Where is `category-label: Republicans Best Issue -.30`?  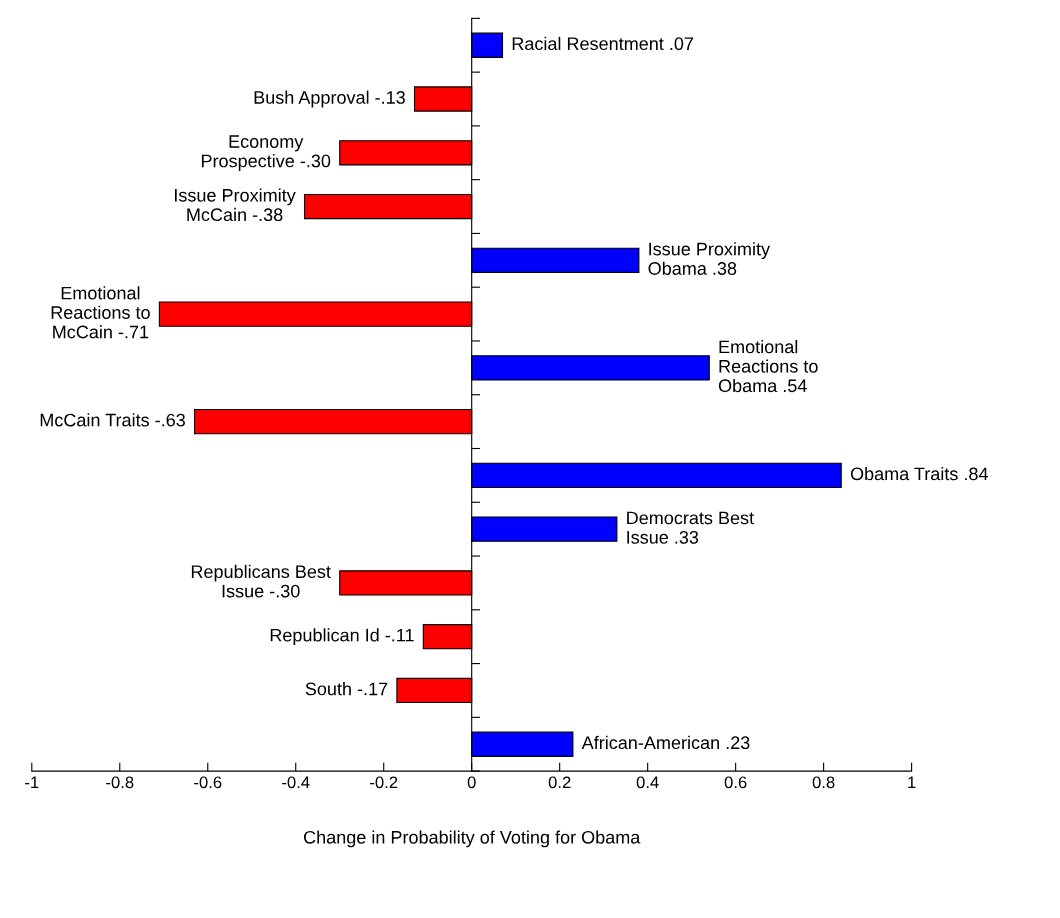
category-label: Republicans Best Issue -.30 is located at coordinates (261, 581).